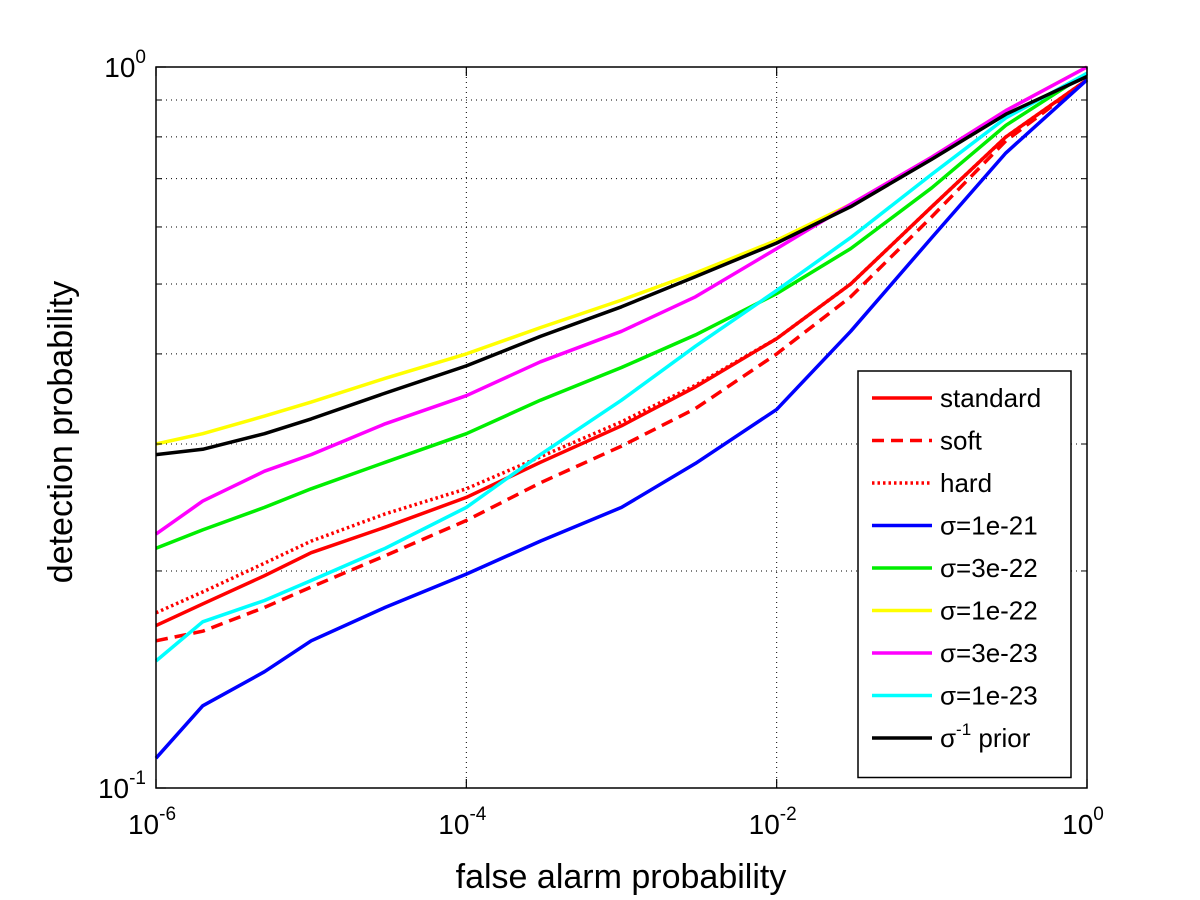  I want to click on x-tick-label: 10⁻², so click(773, 822).